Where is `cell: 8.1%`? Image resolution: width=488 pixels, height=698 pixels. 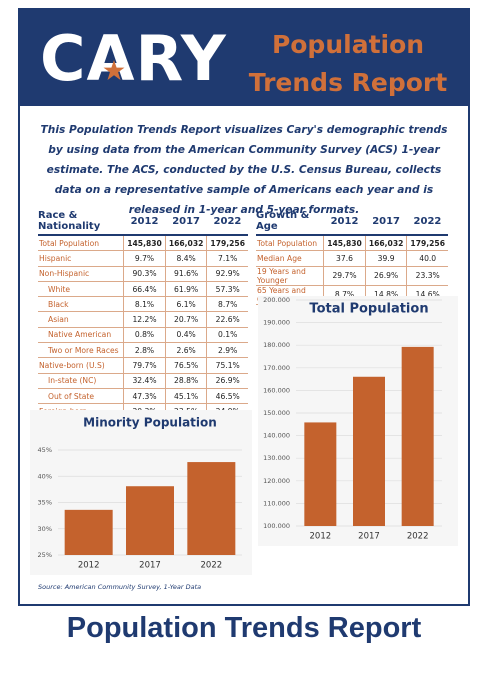 cell: 8.1% is located at coordinates (144, 304).